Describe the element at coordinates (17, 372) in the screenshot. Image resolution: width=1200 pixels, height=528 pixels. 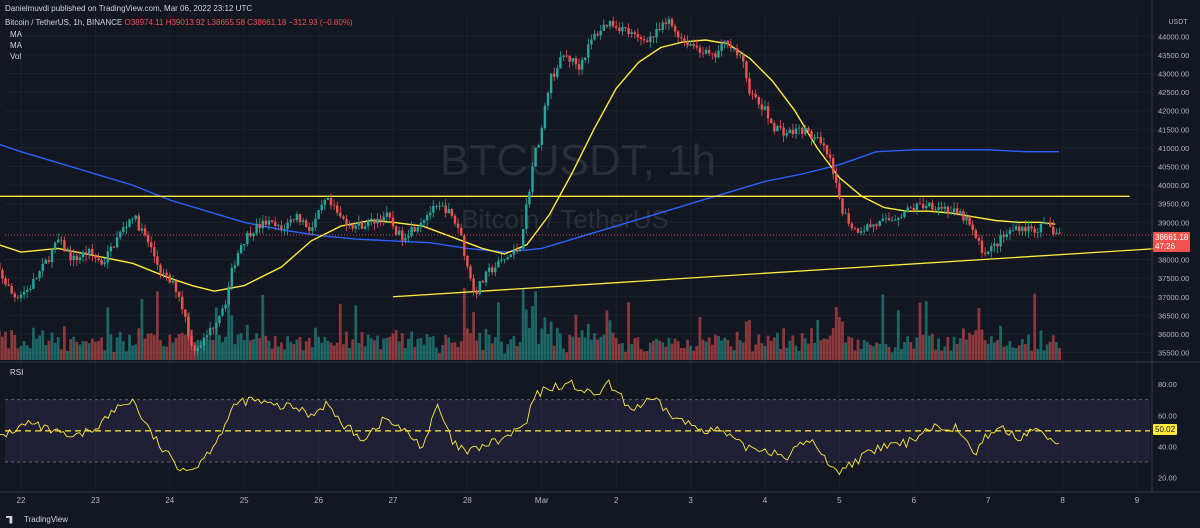
I see `rsi-label: RSI` at that location.